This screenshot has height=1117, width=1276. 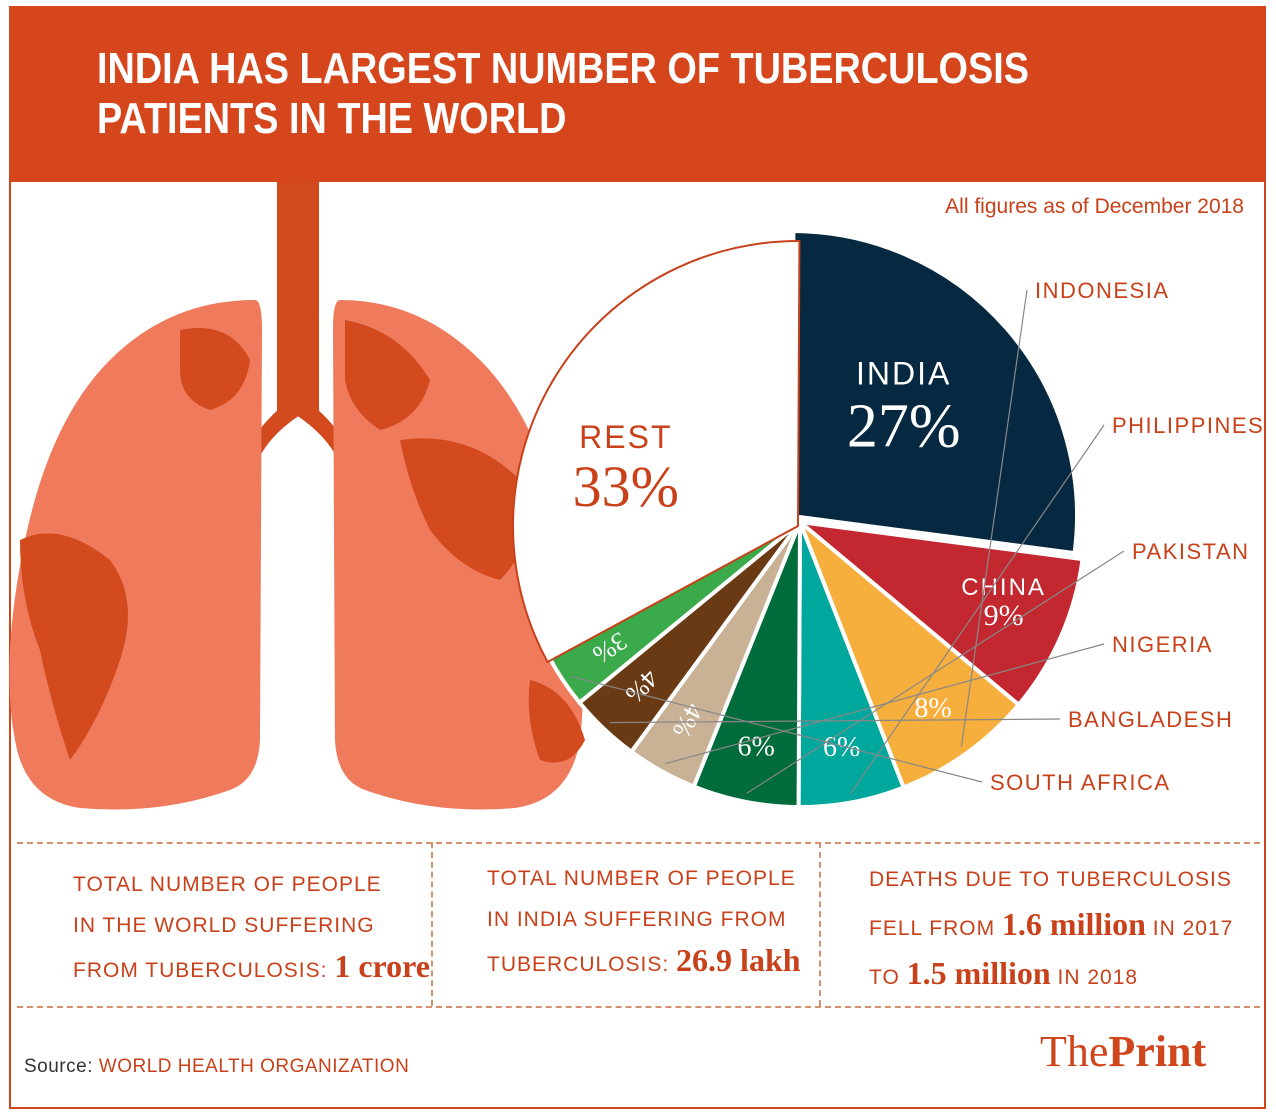 I want to click on leader-line-pakistan, so click(x=935, y=672).